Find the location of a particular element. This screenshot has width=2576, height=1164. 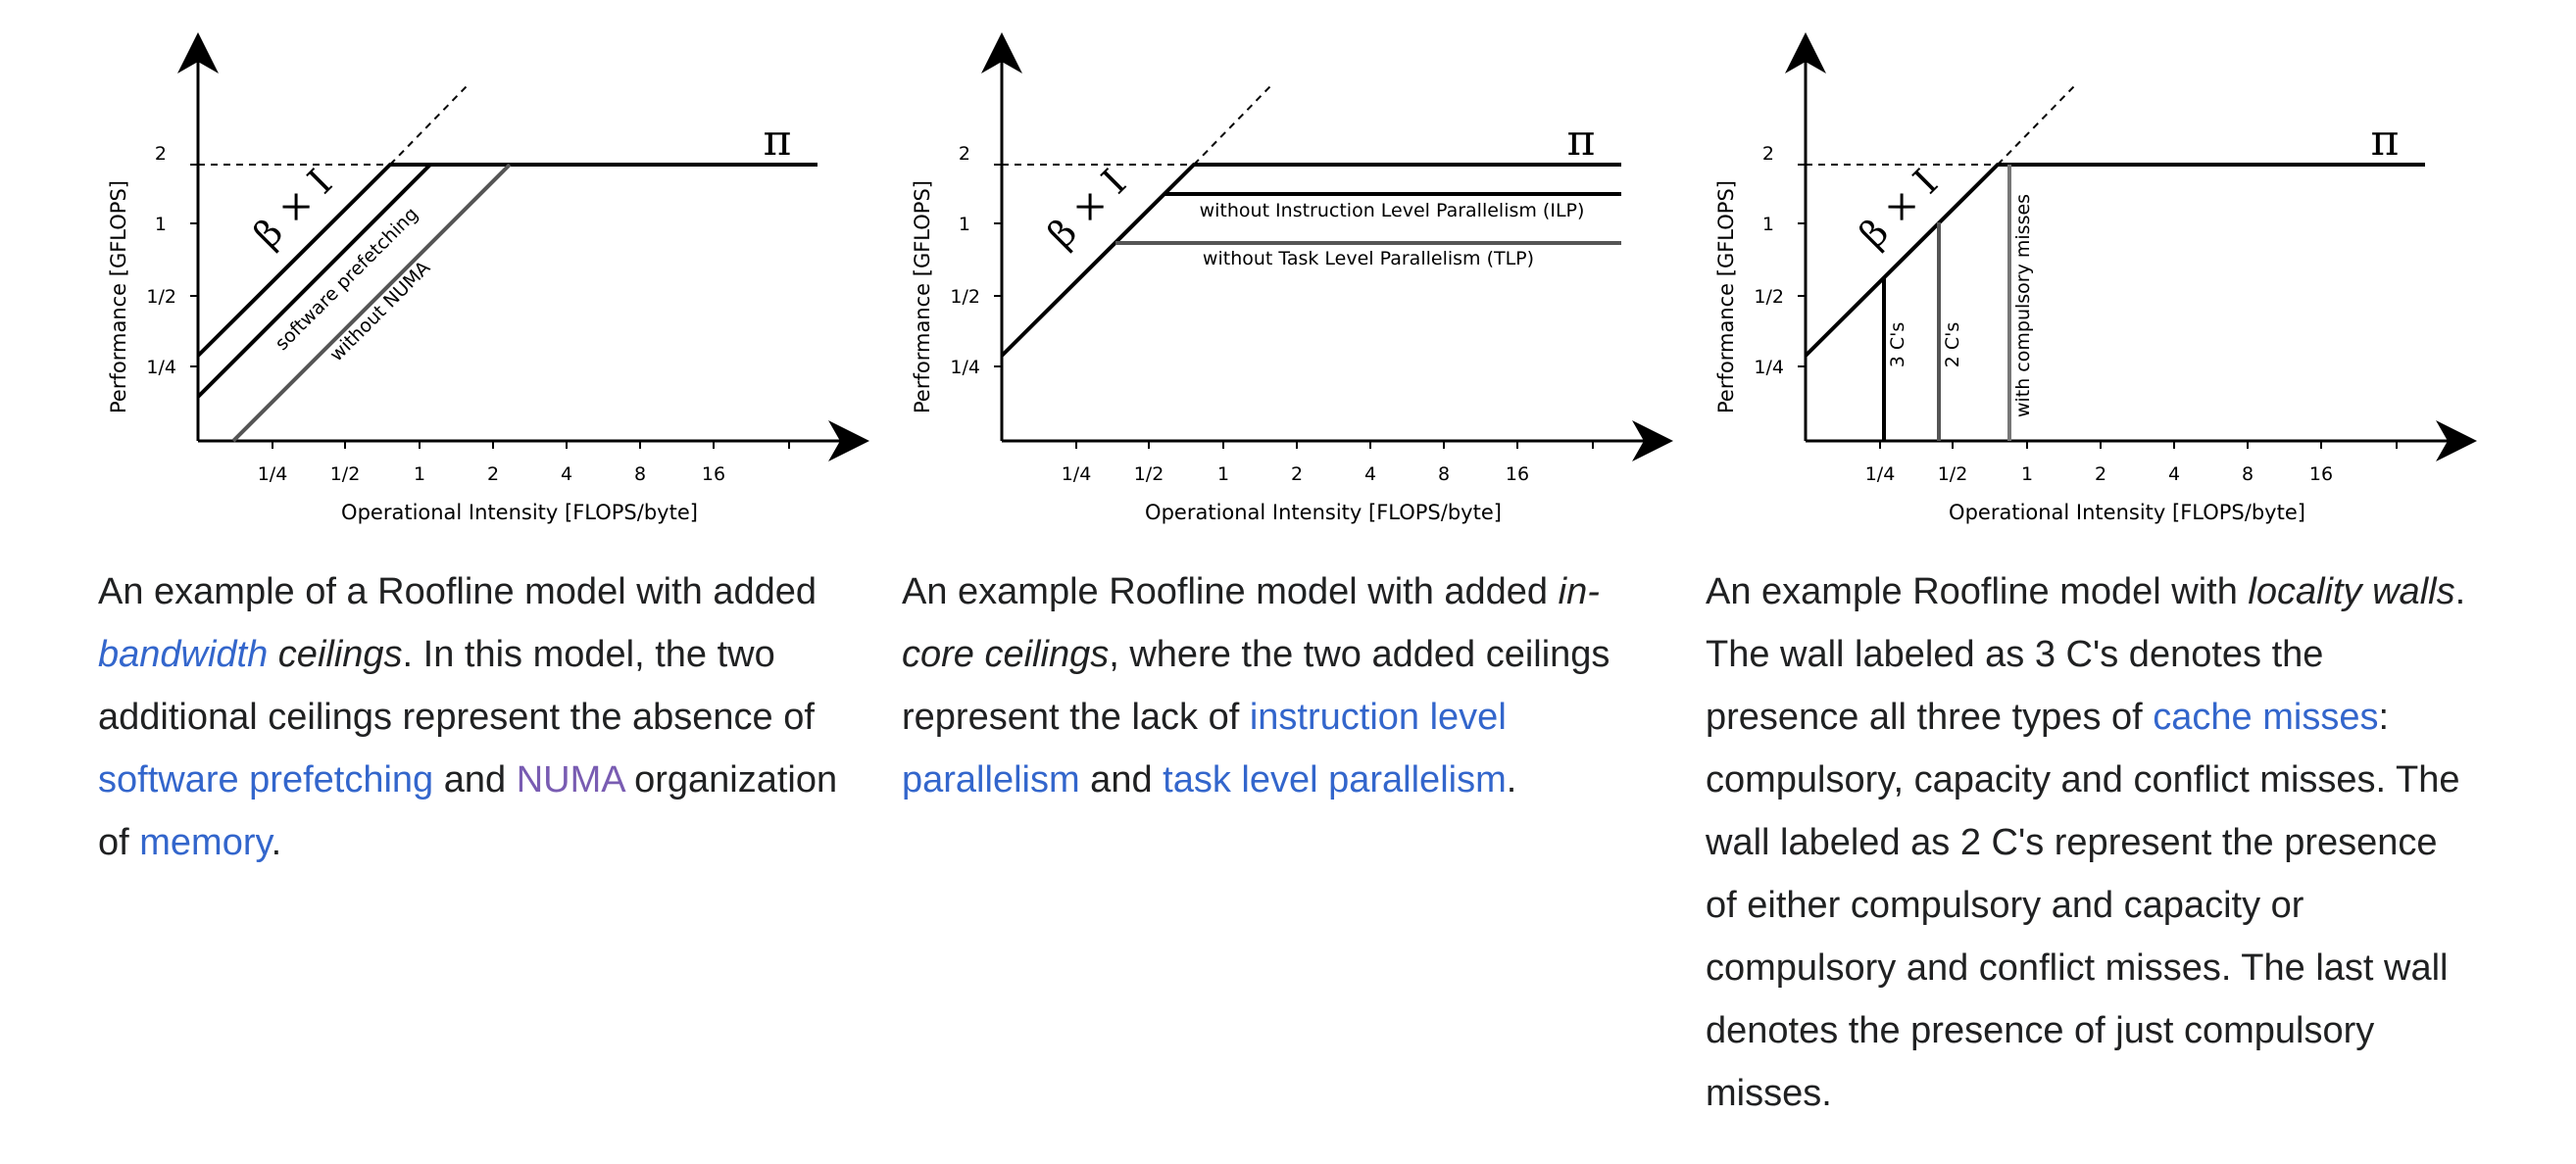

link-cache-misses: cache misses is located at coordinates (2266, 717).